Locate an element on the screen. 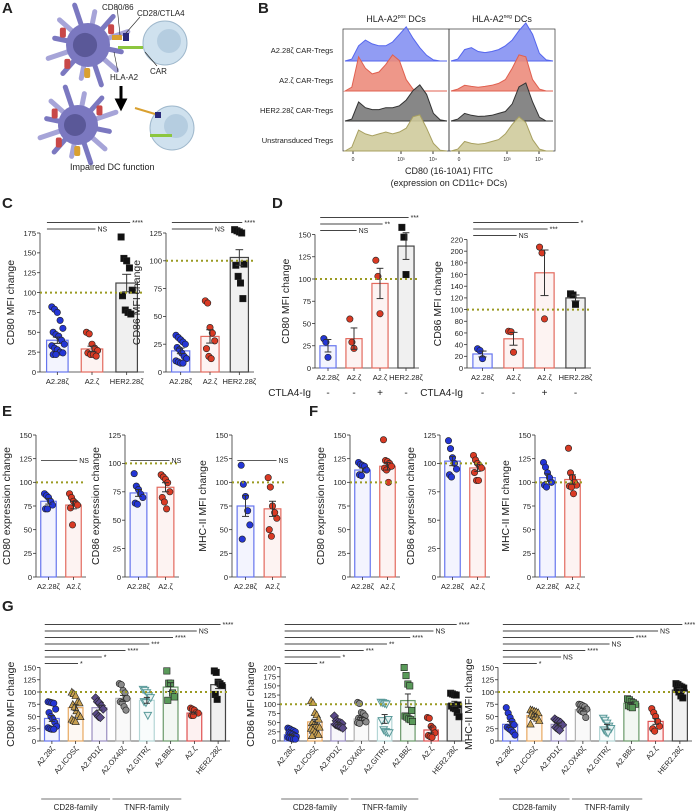  y-tick-label: 50 is located at coordinates (224, 529).